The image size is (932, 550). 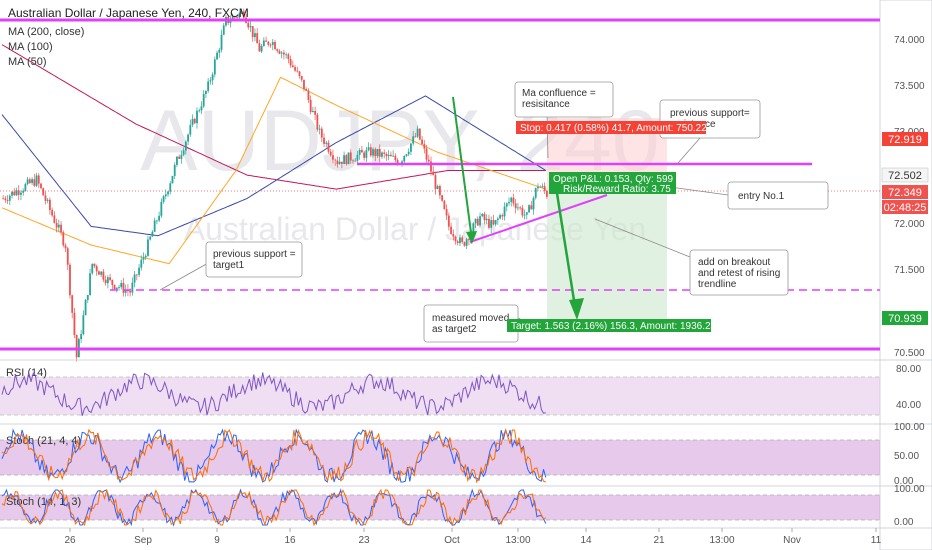 I want to click on rising-trendline, so click(x=538, y=218).